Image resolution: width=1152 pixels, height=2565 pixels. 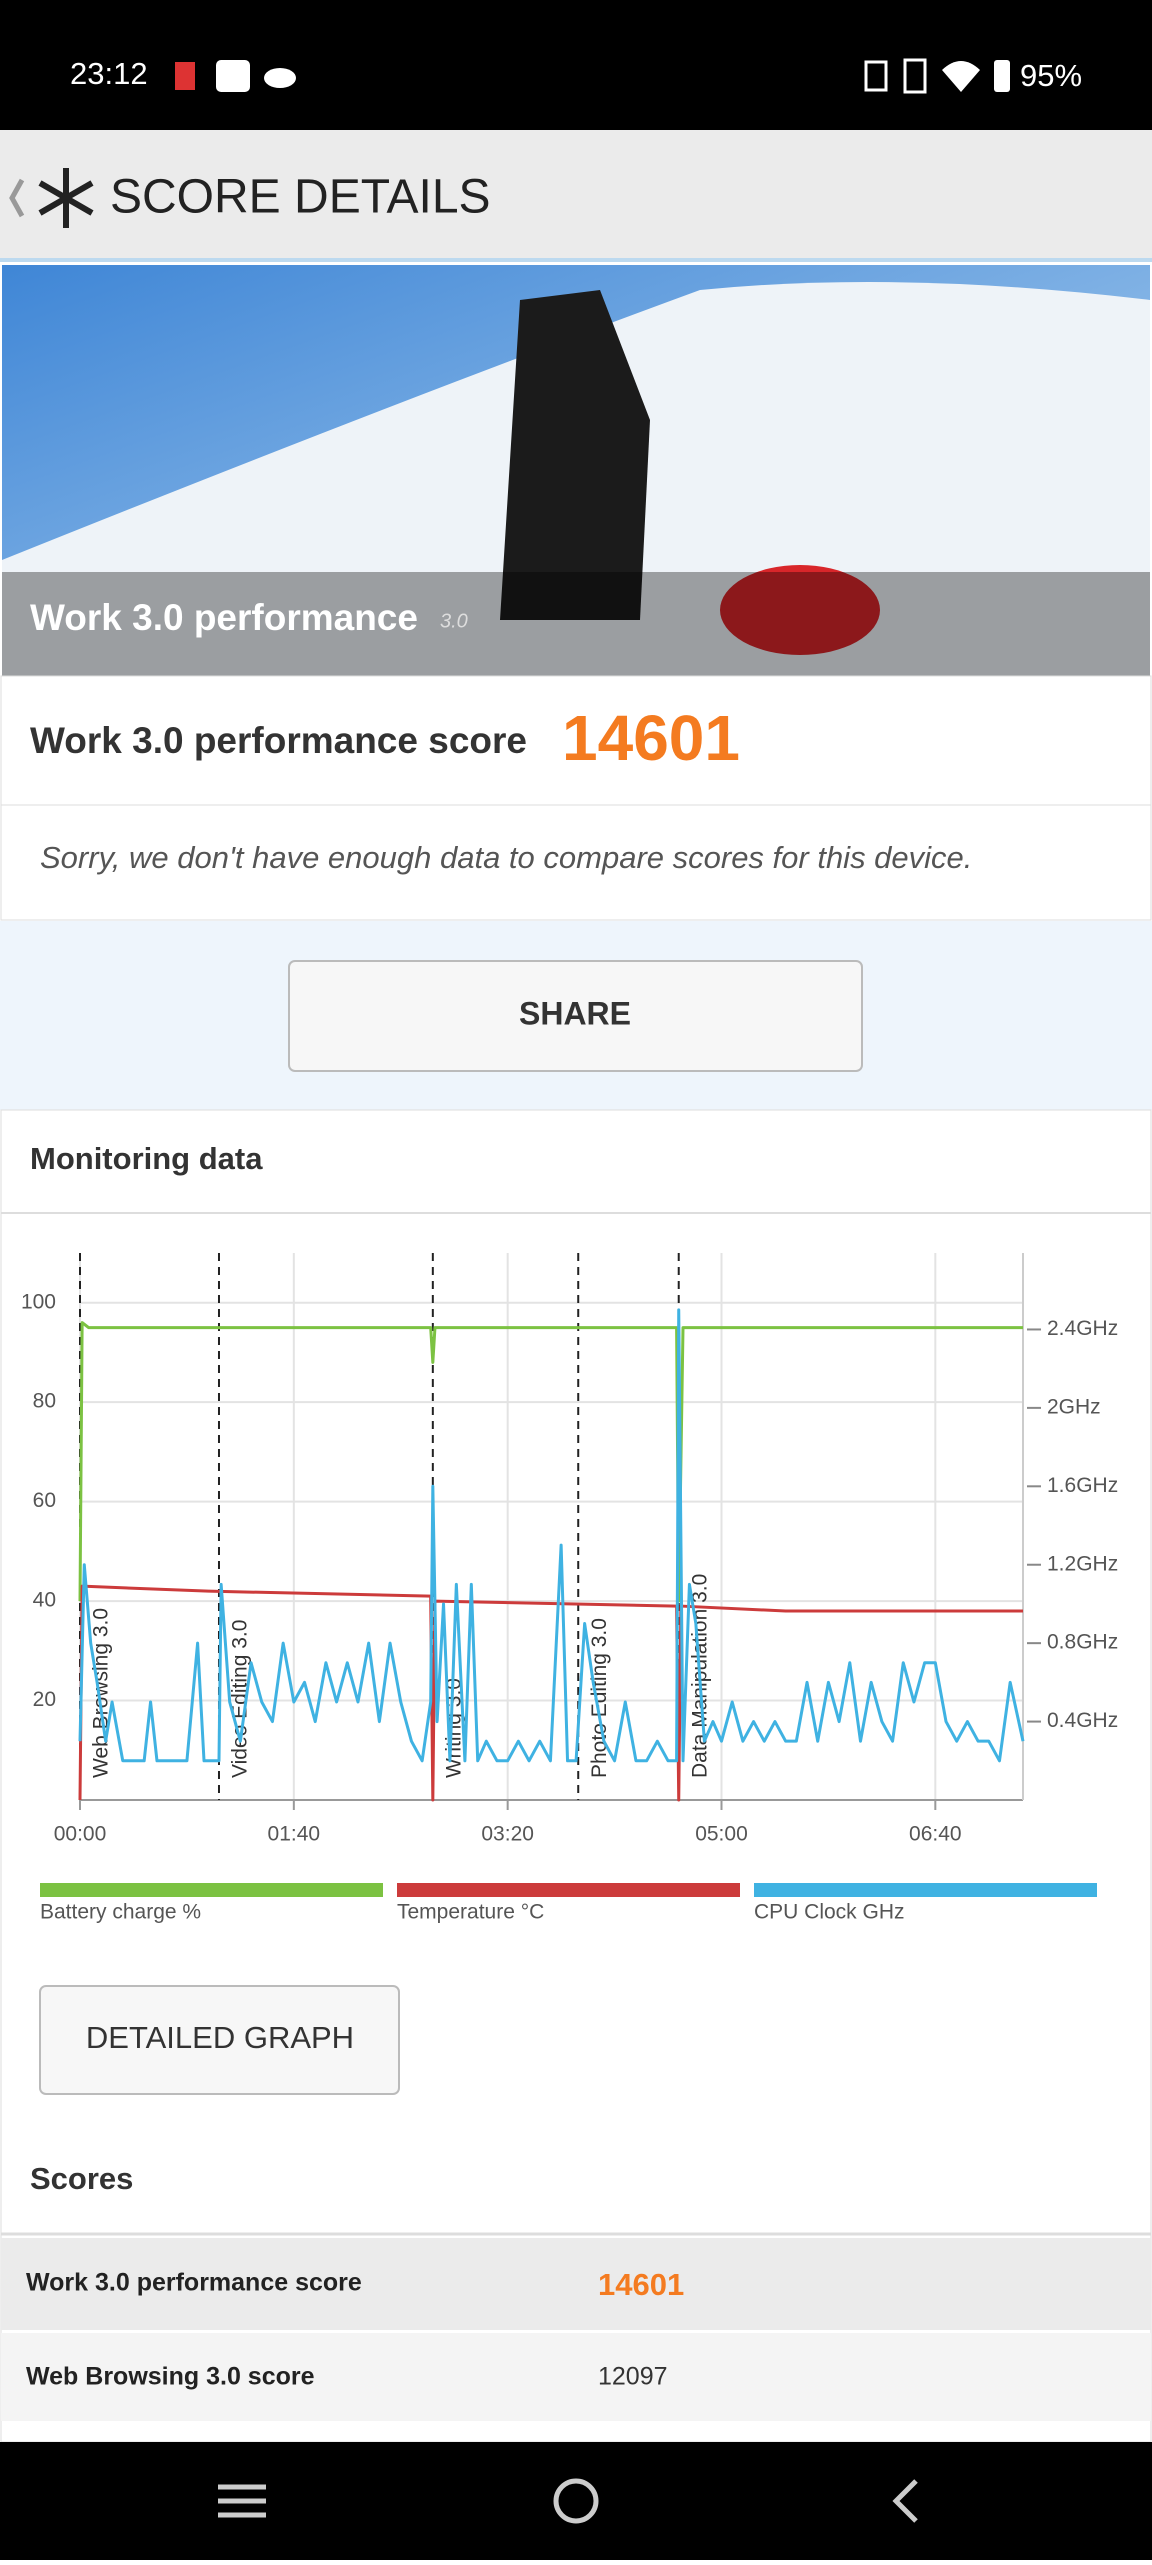 I want to click on battery-icon, so click(x=1002, y=76).